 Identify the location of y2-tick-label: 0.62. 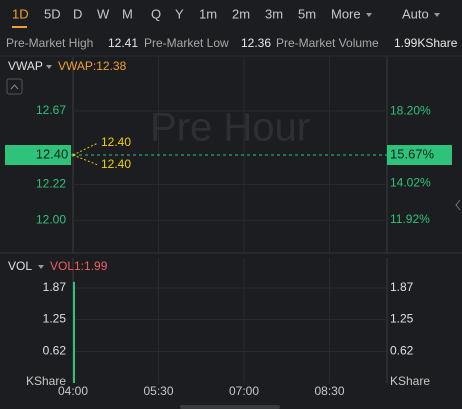
(402, 351).